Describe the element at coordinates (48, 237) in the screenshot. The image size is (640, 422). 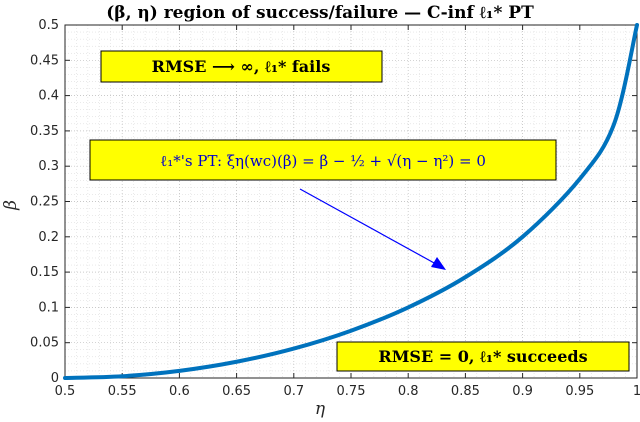
I see `y-tick-label: 0.2` at that location.